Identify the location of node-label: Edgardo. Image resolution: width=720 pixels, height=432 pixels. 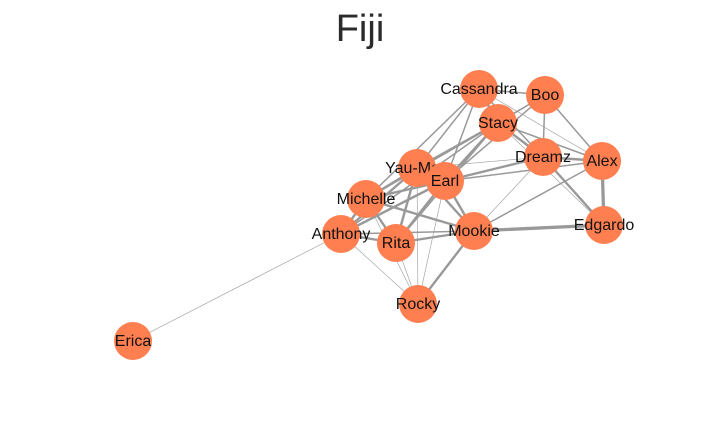
(604, 225).